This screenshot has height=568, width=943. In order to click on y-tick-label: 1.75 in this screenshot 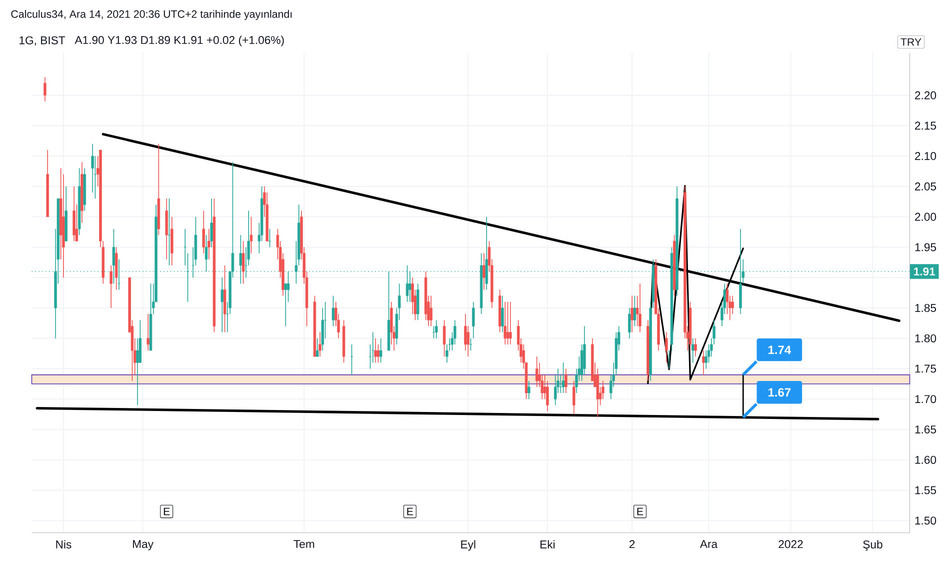, I will do `click(925, 368)`.